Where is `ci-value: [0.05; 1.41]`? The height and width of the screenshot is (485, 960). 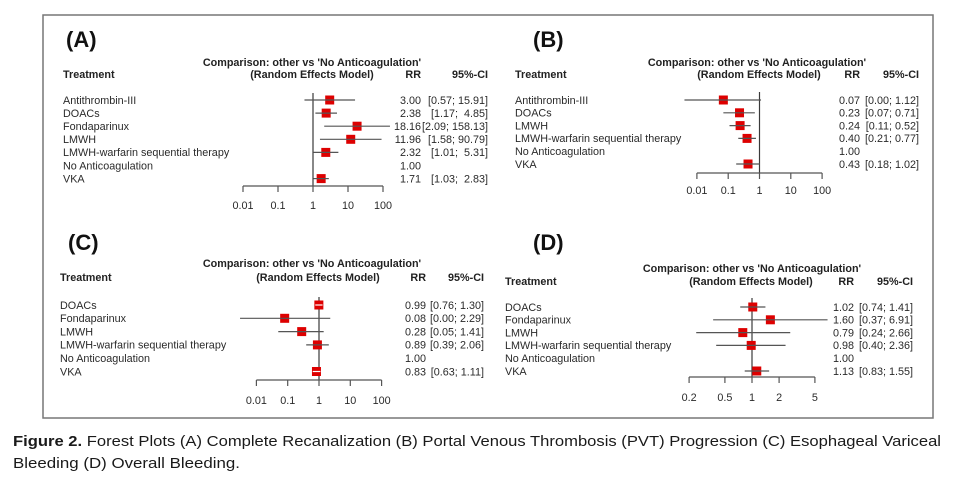
ci-value: [0.05; 1.41] is located at coordinates (457, 332).